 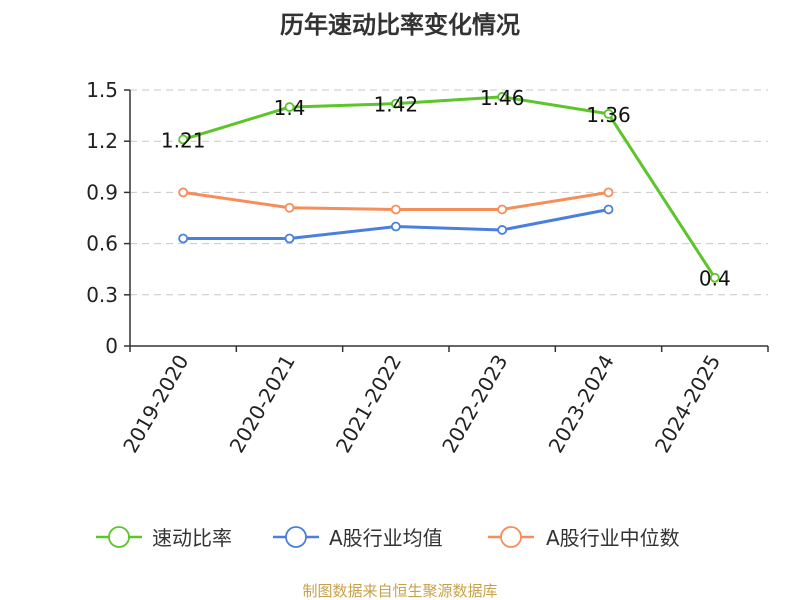 What do you see at coordinates (102, 90) in the screenshot?
I see `y-tick-label: 1.5` at bounding box center [102, 90].